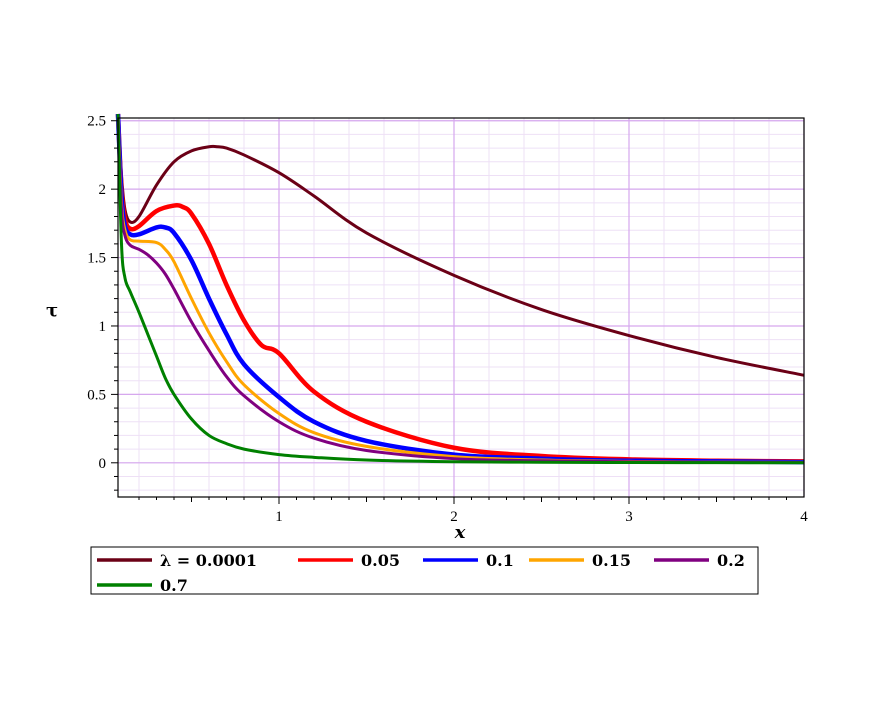 Image resolution: width=872 pixels, height=708 pixels. I want to click on legend-label-0.15: 0.15, so click(611, 560).